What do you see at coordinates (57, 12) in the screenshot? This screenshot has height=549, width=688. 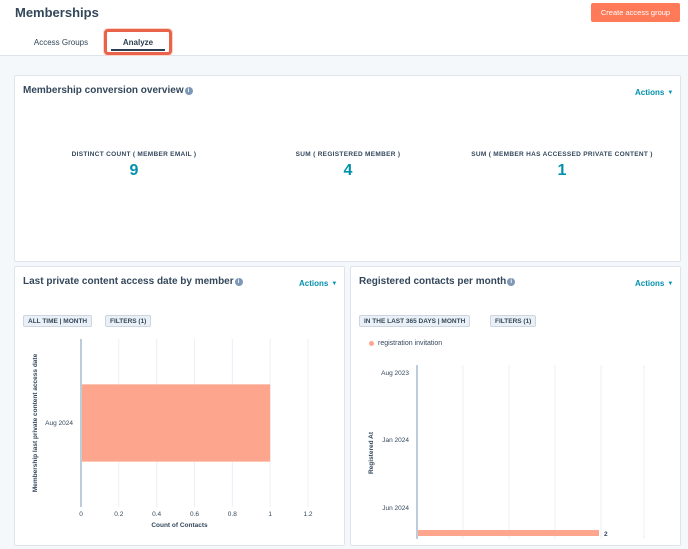 I see `page-title: Memberships` at bounding box center [57, 12].